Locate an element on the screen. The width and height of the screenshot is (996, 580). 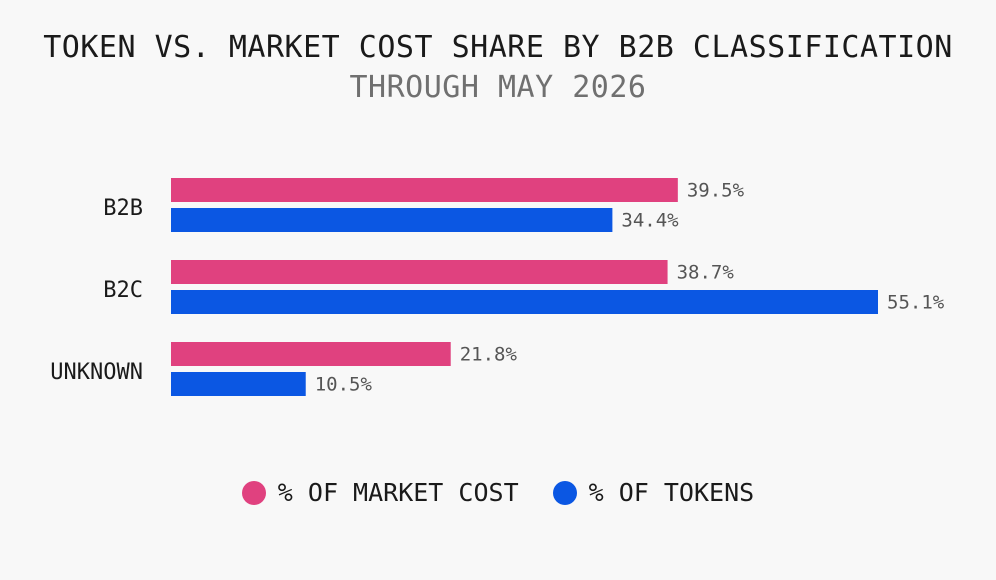
category-label-b2c: B2C is located at coordinates (123, 290).